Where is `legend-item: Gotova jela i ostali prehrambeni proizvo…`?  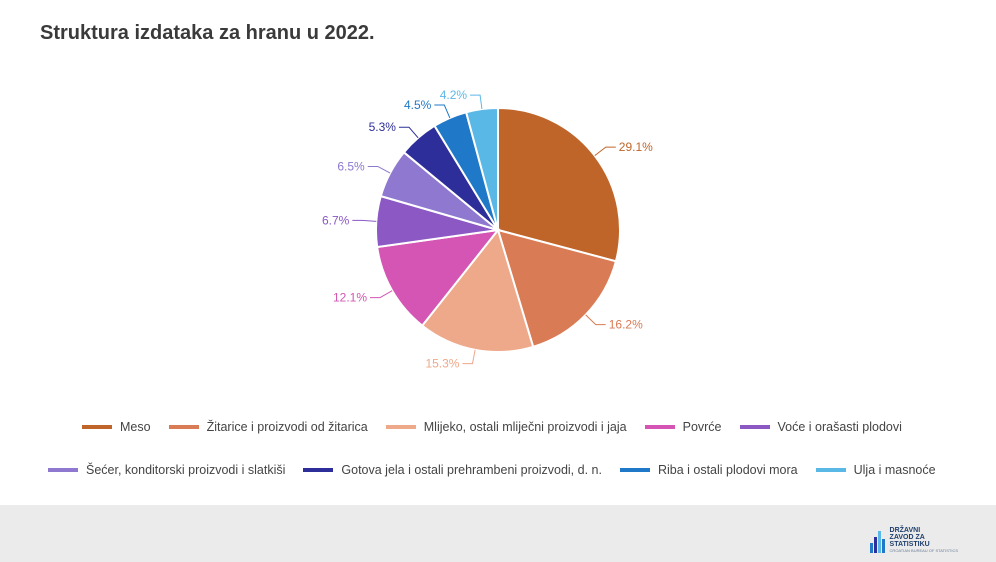 legend-item: Gotova jela i ostali prehrambeni proizvo… is located at coordinates (452, 470).